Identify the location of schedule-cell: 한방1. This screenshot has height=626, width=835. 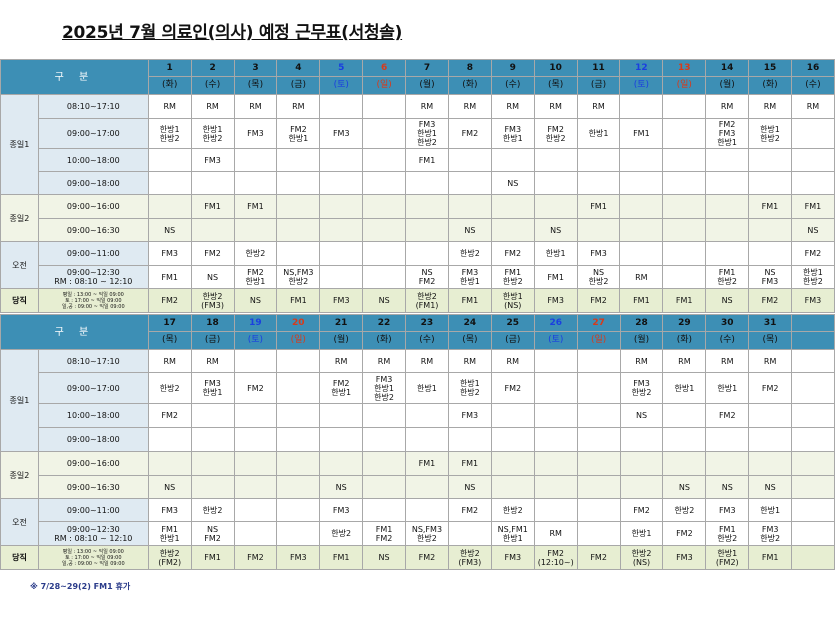
(727, 388).